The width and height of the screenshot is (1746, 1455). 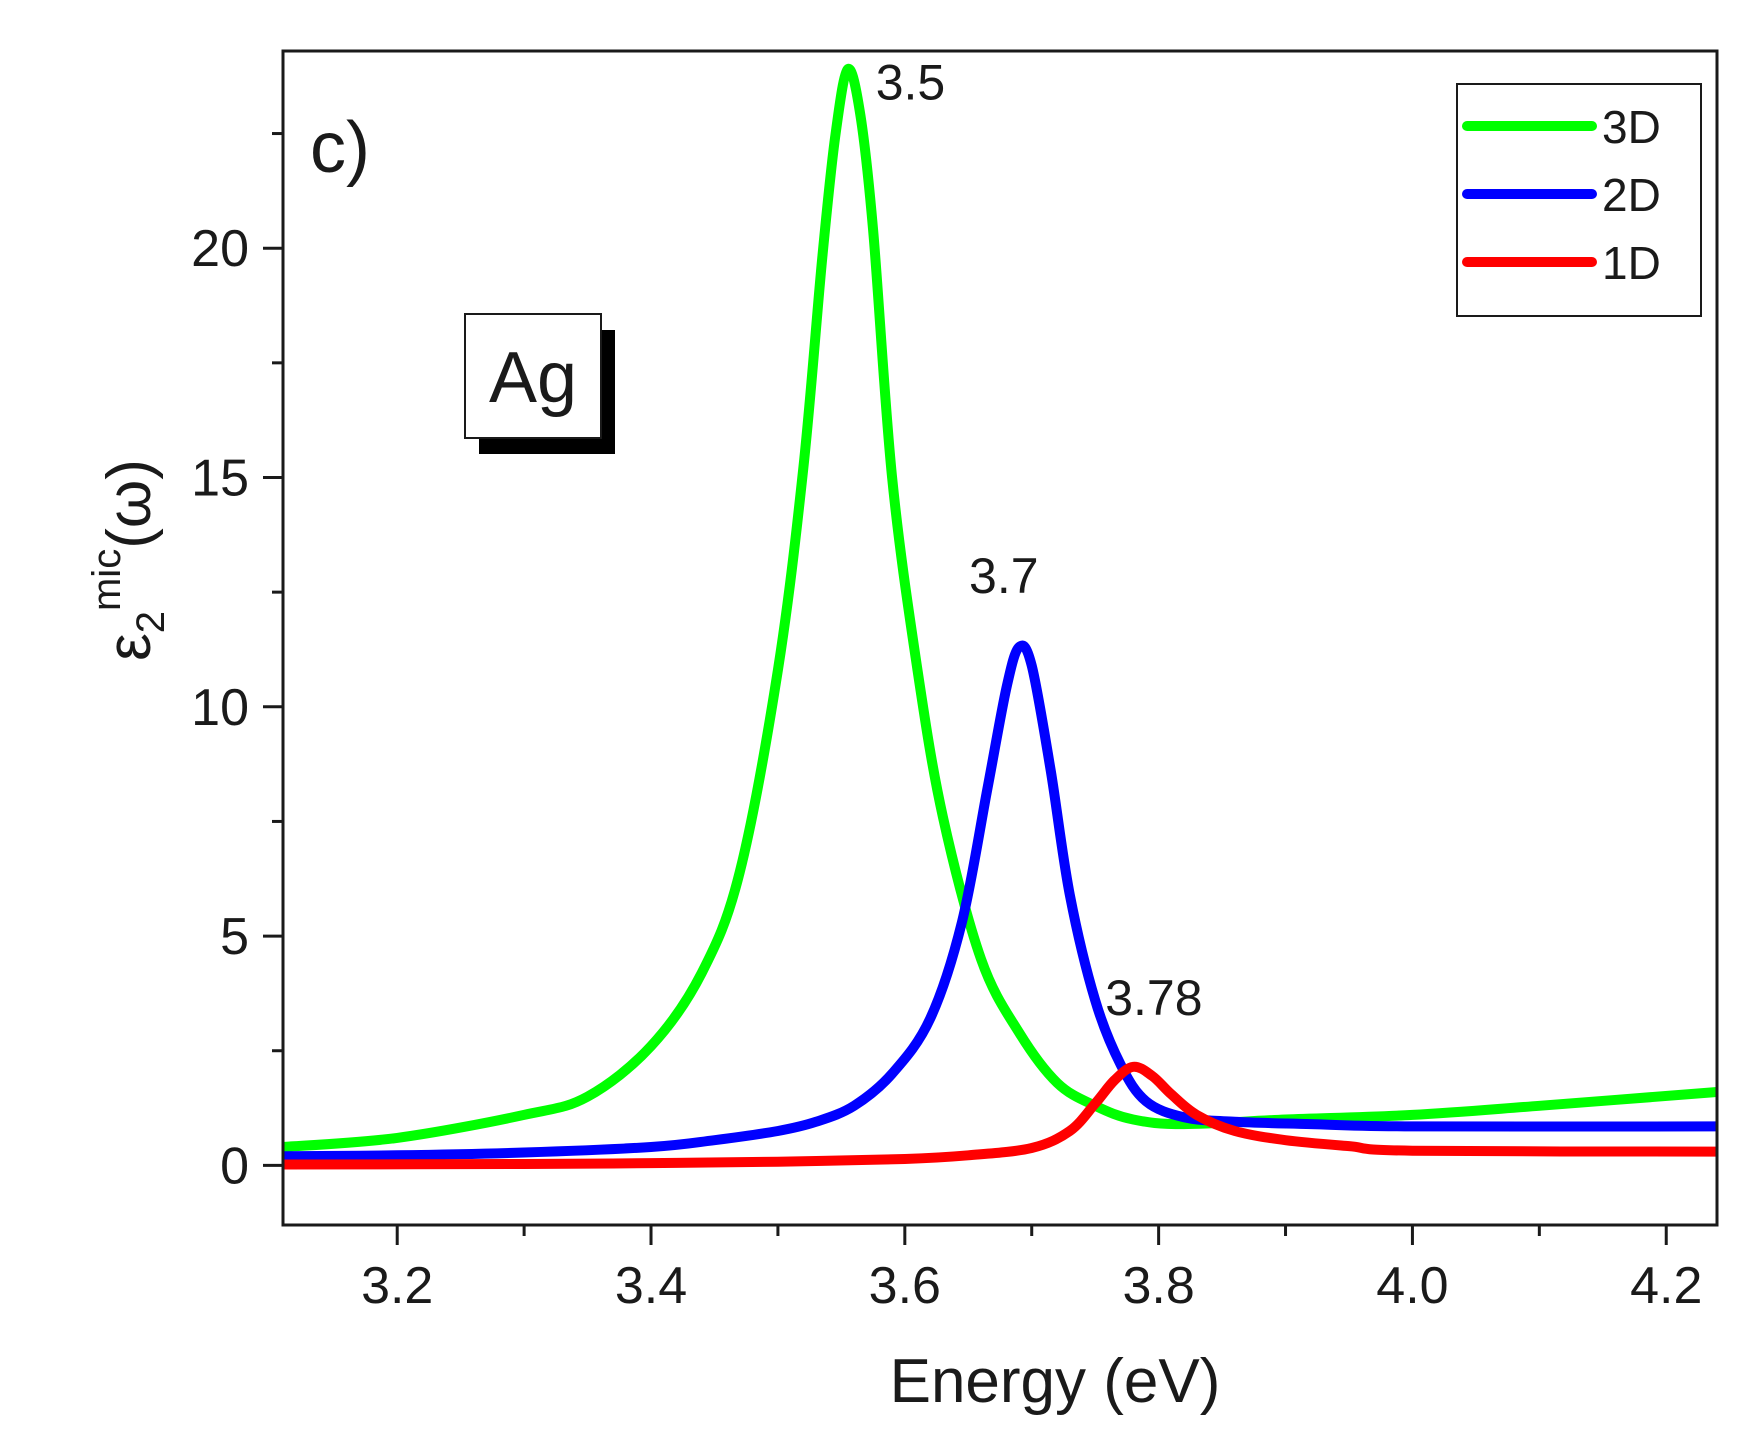 I want to click on x-tick-label: 3.4, so click(x=651, y=1286).